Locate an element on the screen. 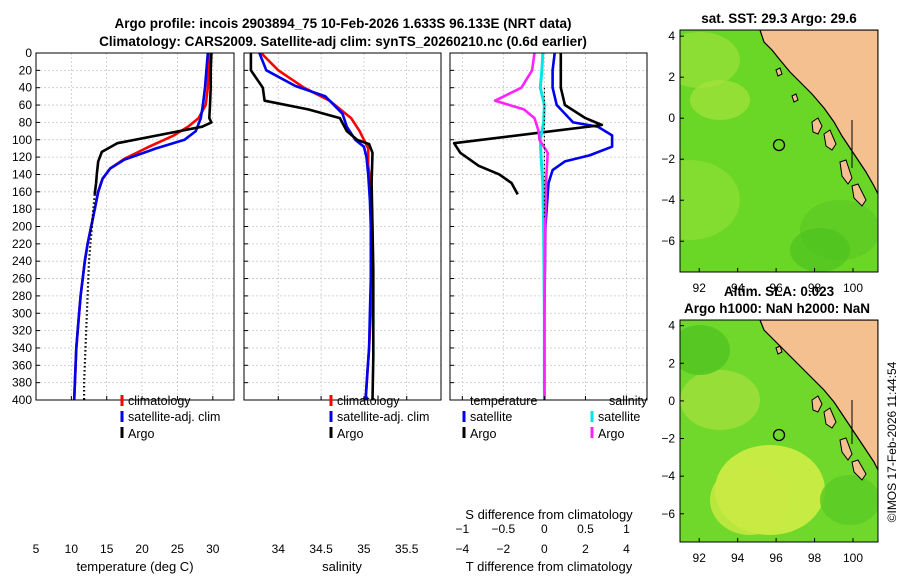  y-tick-label: 260 is located at coordinates (22, 279).